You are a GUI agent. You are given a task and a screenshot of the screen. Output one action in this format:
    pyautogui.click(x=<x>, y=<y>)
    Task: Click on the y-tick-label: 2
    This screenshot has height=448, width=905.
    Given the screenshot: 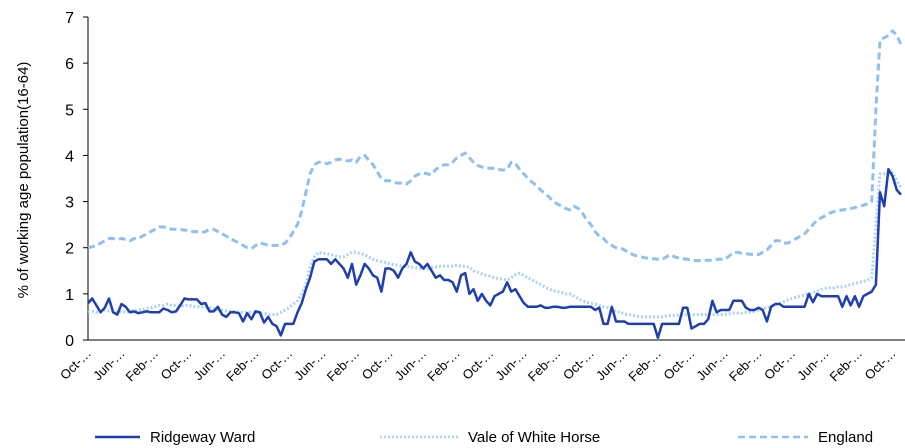 What is the action you would take?
    pyautogui.click(x=69, y=249)
    